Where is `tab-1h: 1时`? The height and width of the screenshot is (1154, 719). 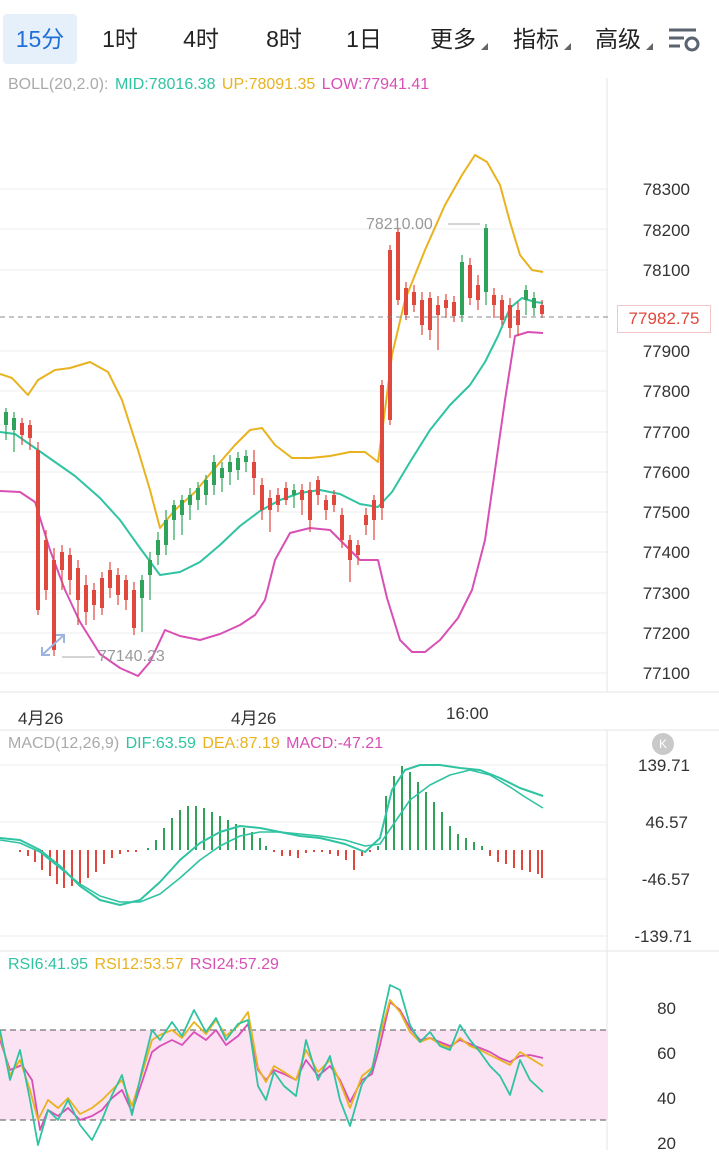 tab-1h: 1时 is located at coordinates (120, 39).